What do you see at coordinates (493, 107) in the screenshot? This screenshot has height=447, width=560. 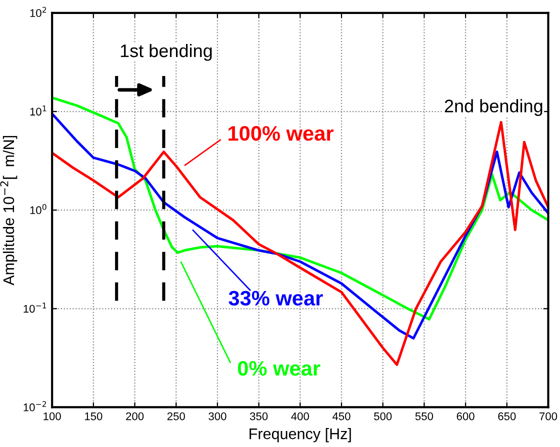 I see `annotation: 2nd bending` at bounding box center [493, 107].